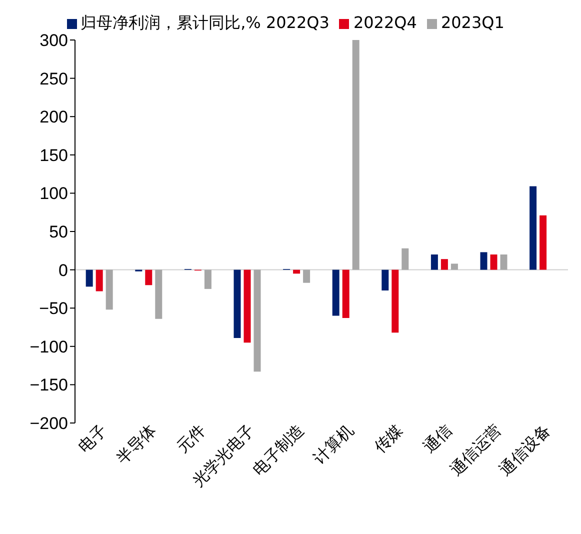 The image size is (581, 534). What do you see at coordinates (49, 424) in the screenshot?
I see `y-tick-label: −200` at bounding box center [49, 424].